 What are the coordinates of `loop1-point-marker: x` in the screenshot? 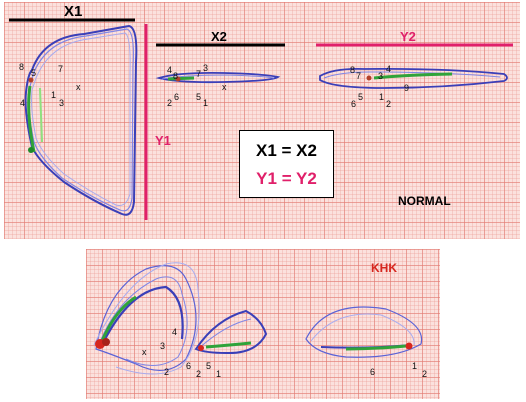 It's located at (78, 87).